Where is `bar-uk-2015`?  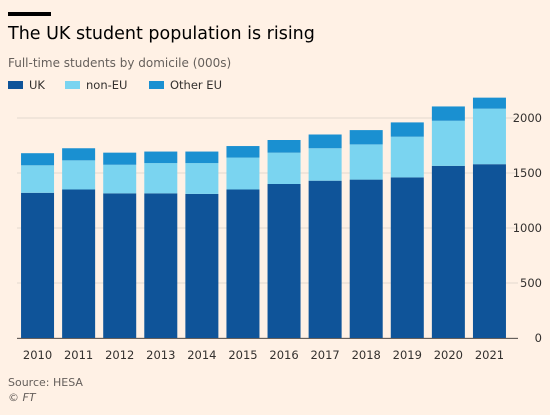
bar-uk-2015 is located at coordinates (243, 263).